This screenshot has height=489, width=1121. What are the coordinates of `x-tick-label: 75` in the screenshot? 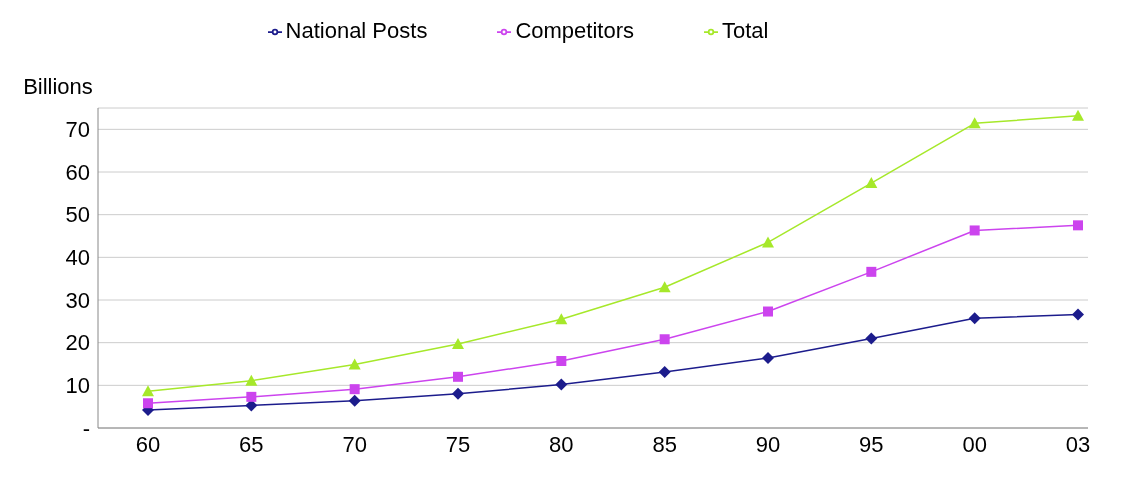 It's located at (458, 444).